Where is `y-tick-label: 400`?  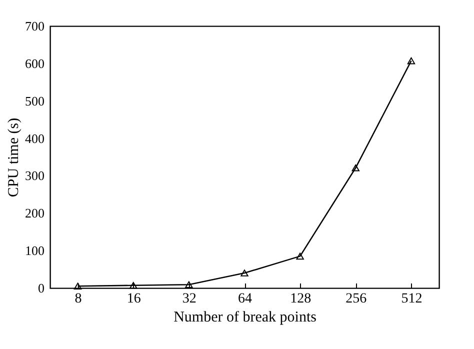
y-tick-label: 400 is located at coordinates (34, 138).